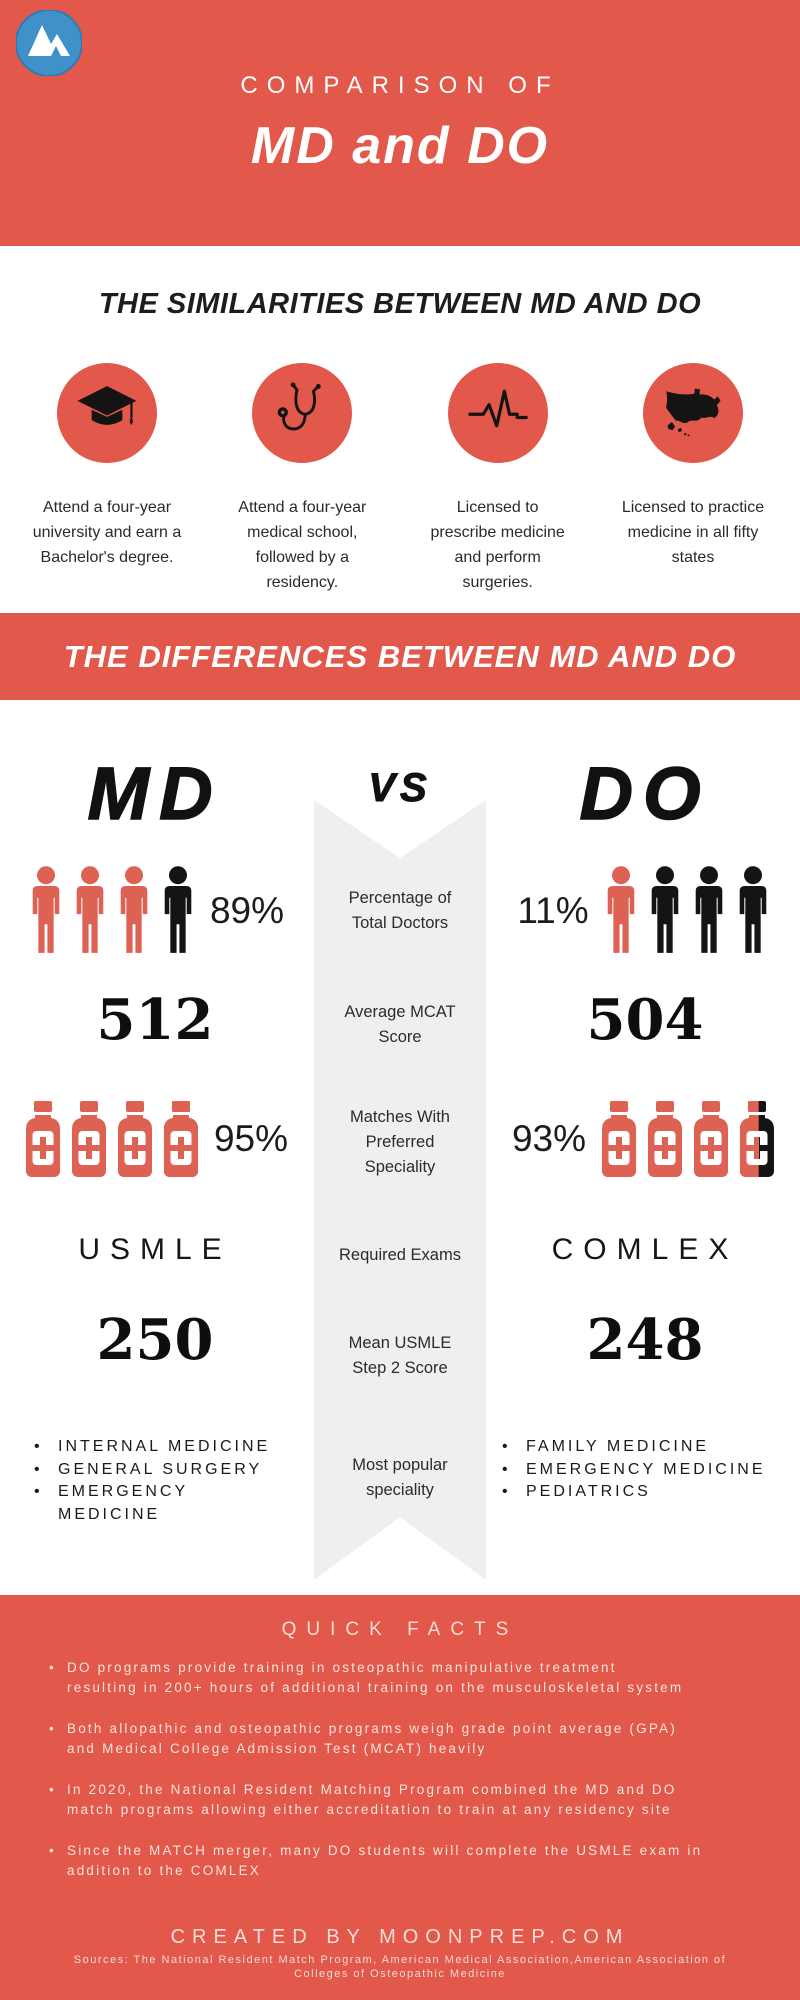 The width and height of the screenshot is (800, 2000). I want to click on md-people-pictograph, so click(112, 911).